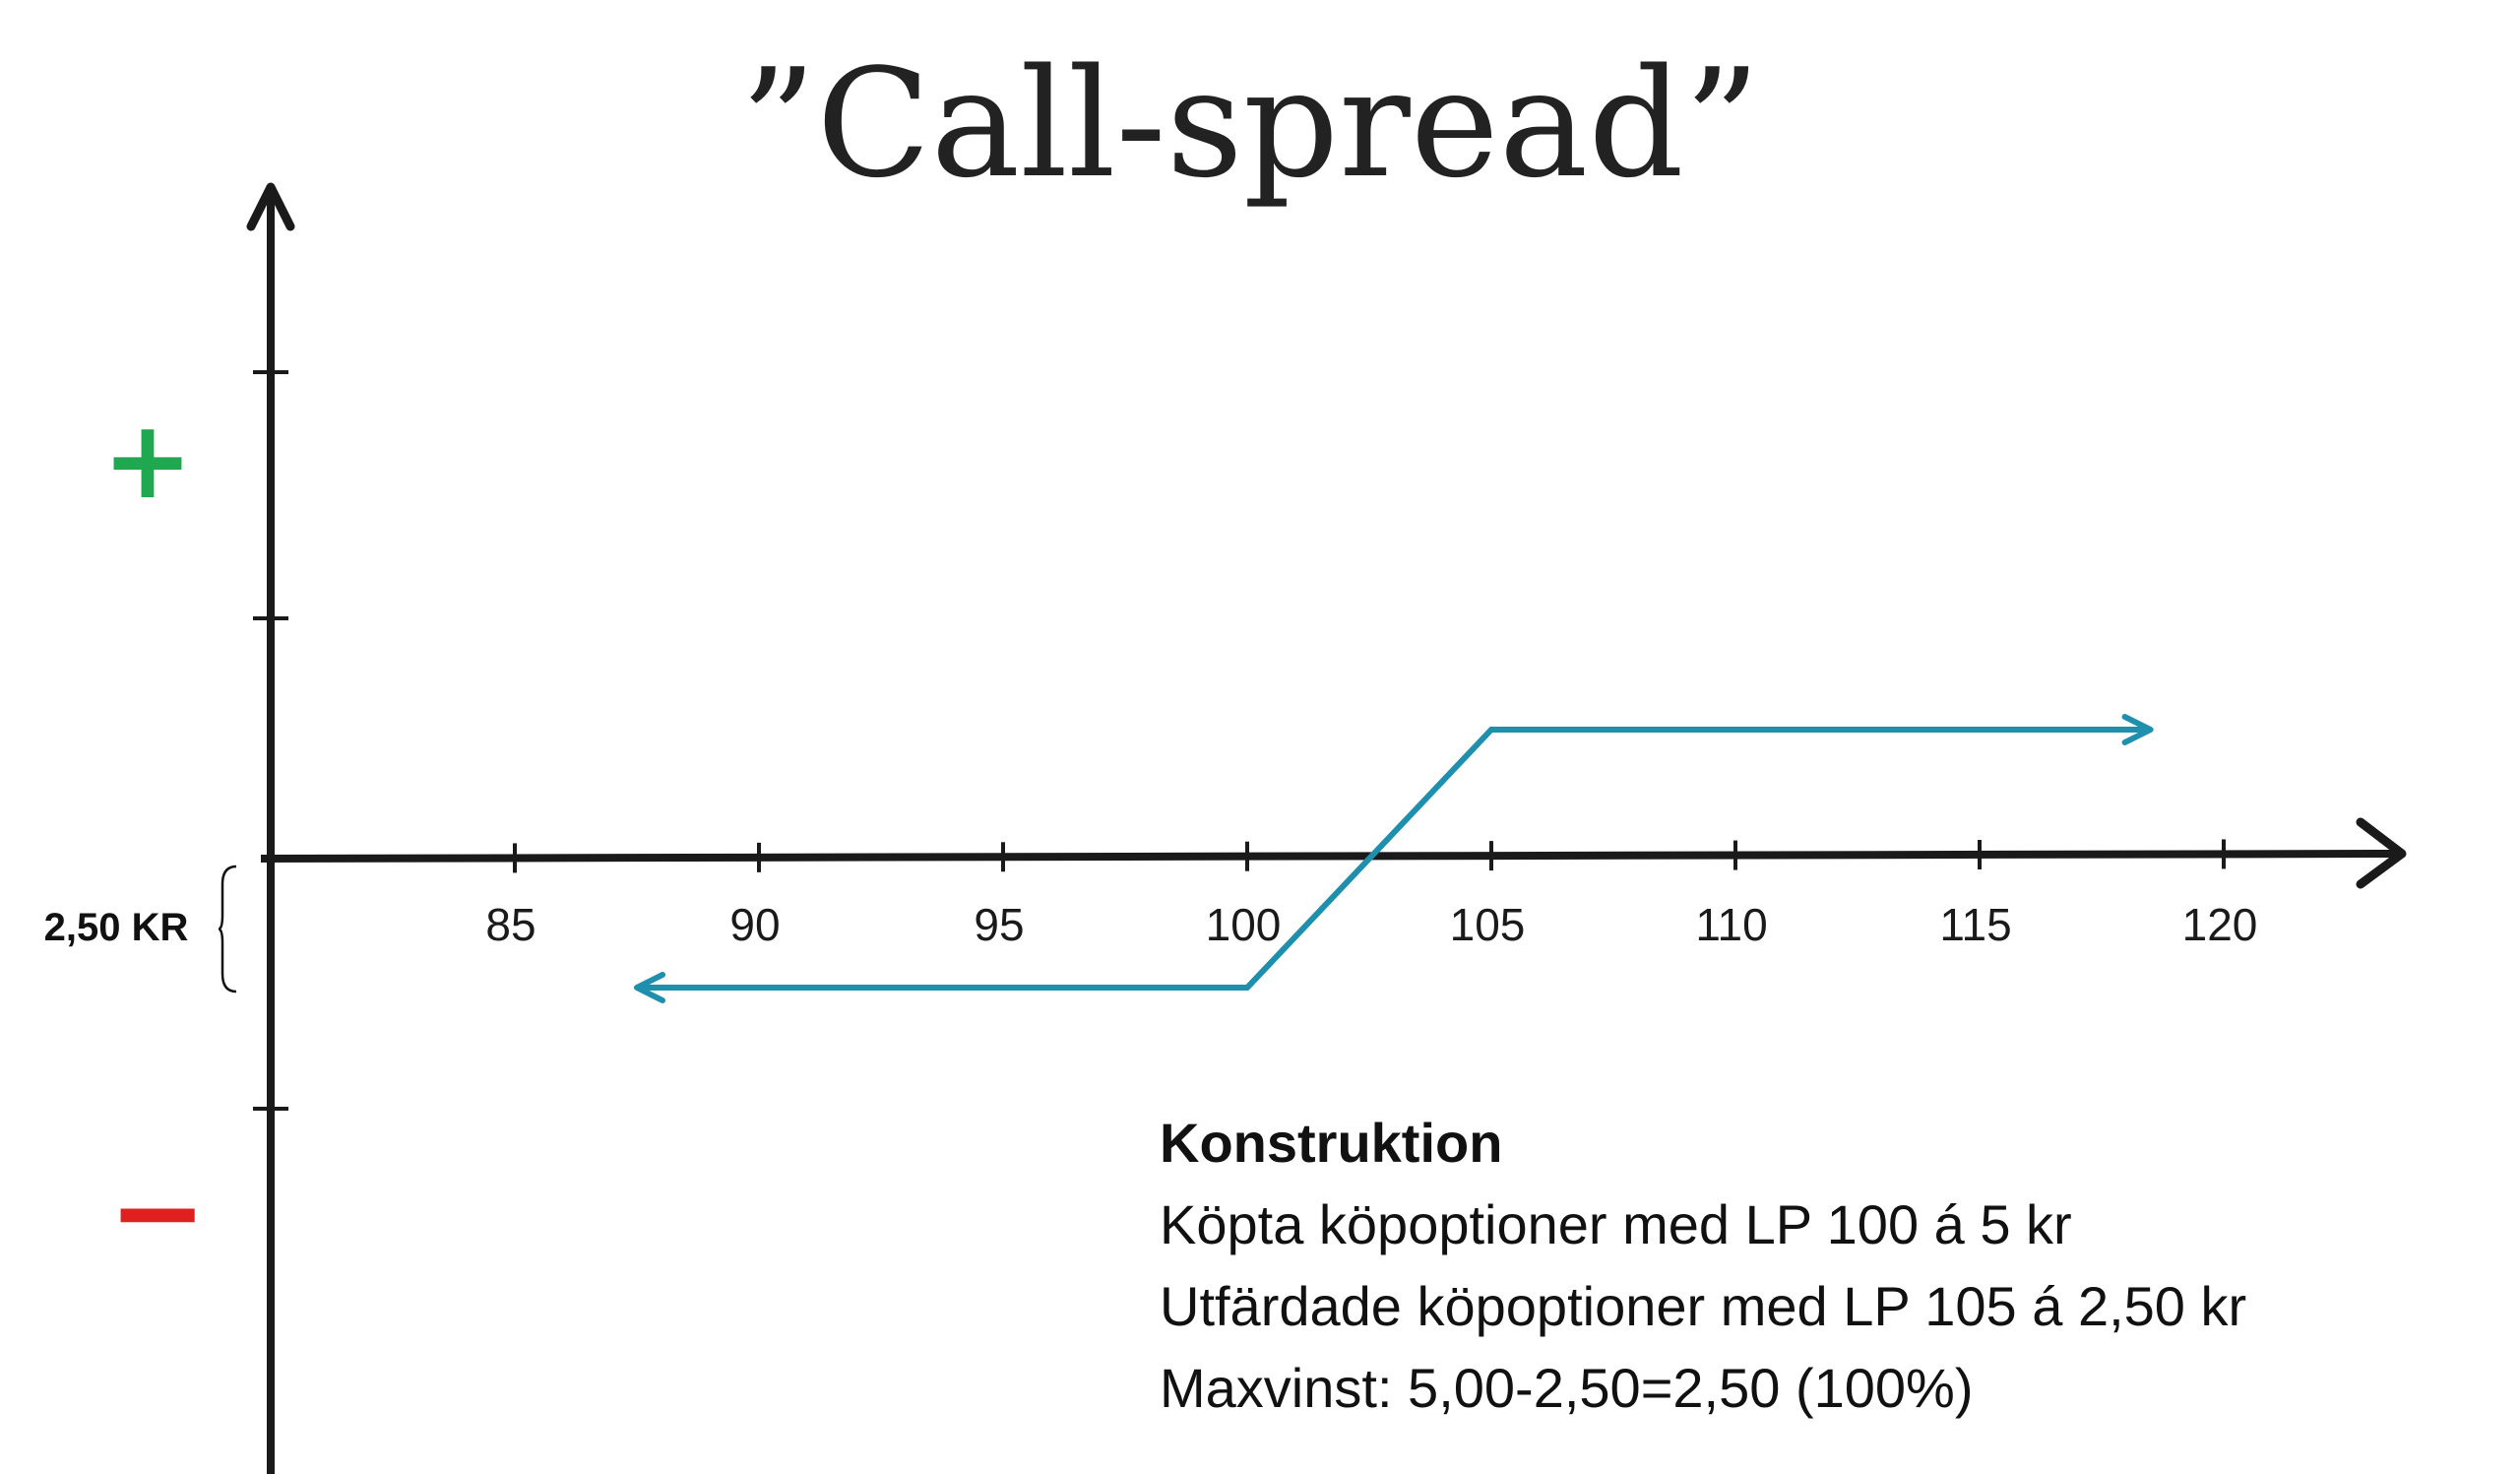 The height and width of the screenshot is (1474, 2520). Describe the element at coordinates (999, 925) in the screenshot. I see `x-tick-label: 95` at that location.